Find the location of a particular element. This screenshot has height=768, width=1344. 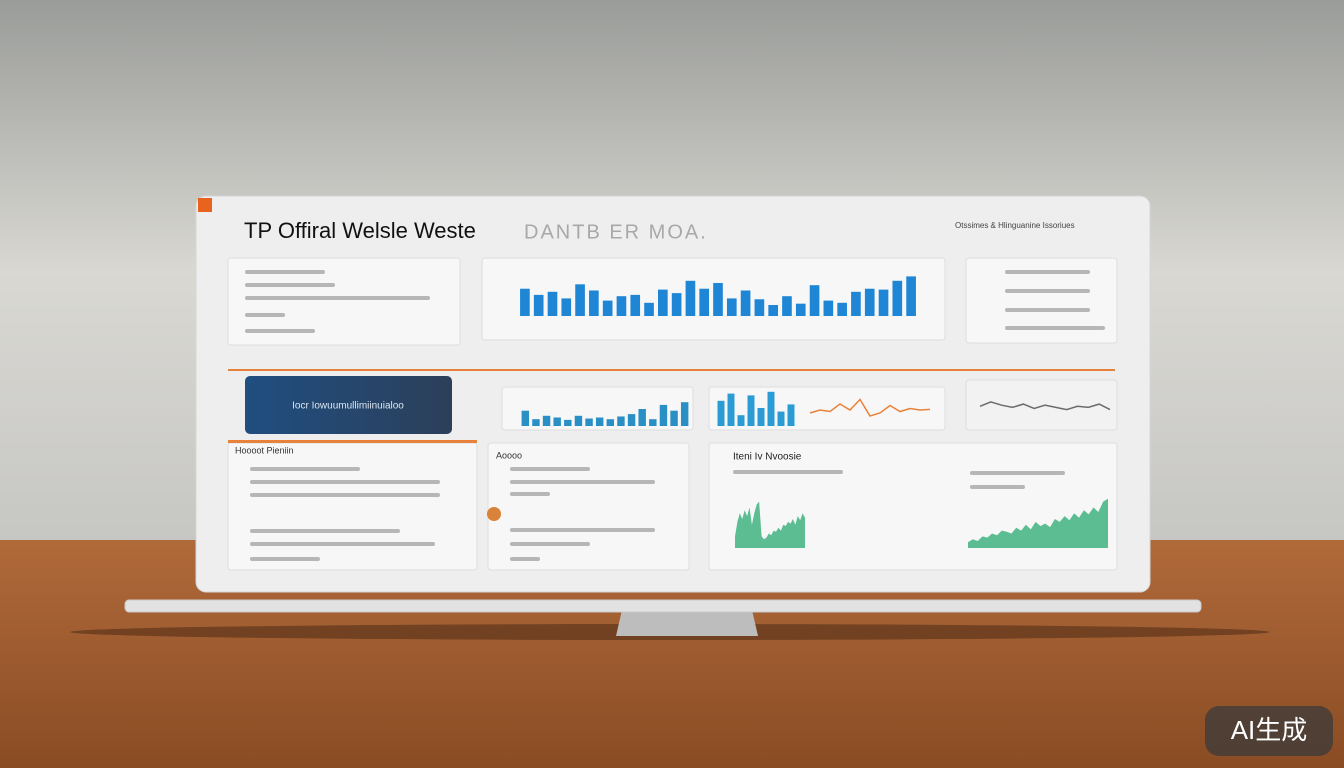

primary-button is located at coordinates (348, 405).